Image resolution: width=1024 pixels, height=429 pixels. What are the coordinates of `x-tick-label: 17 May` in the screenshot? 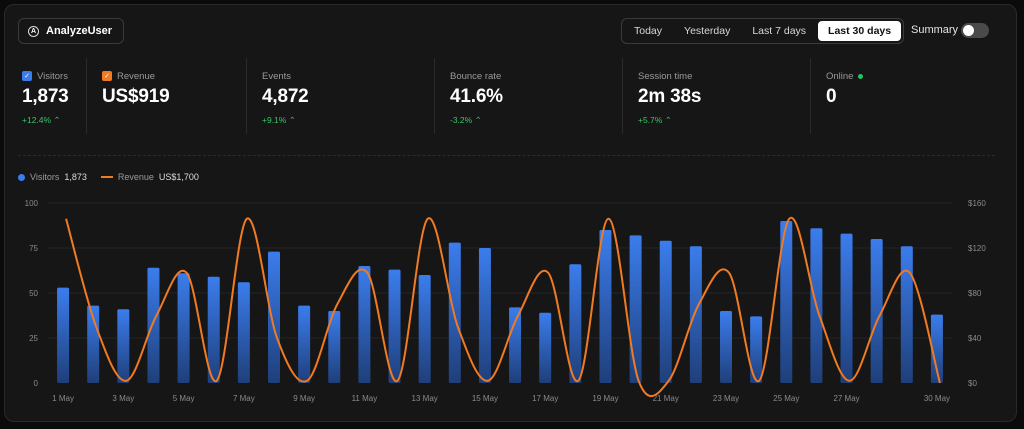 It's located at (545, 398).